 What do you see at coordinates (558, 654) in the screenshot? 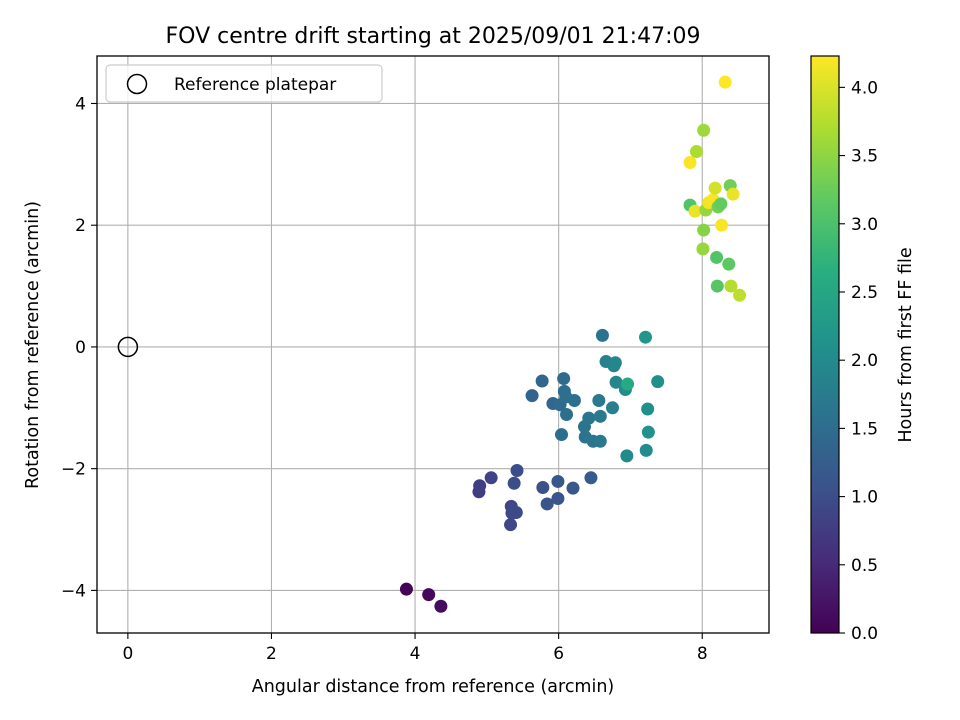
I see `x-tick-label: 6` at bounding box center [558, 654].